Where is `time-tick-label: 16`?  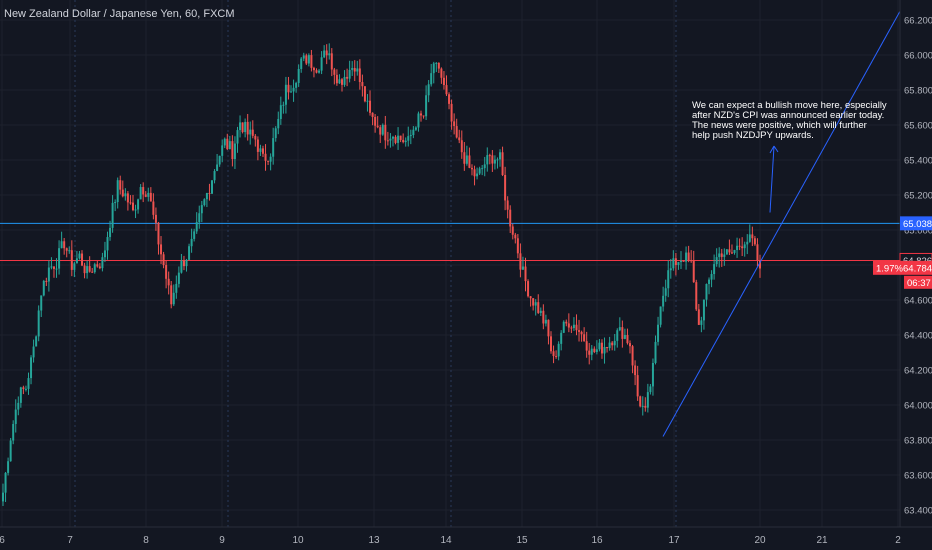 time-tick-label: 16 is located at coordinates (597, 540).